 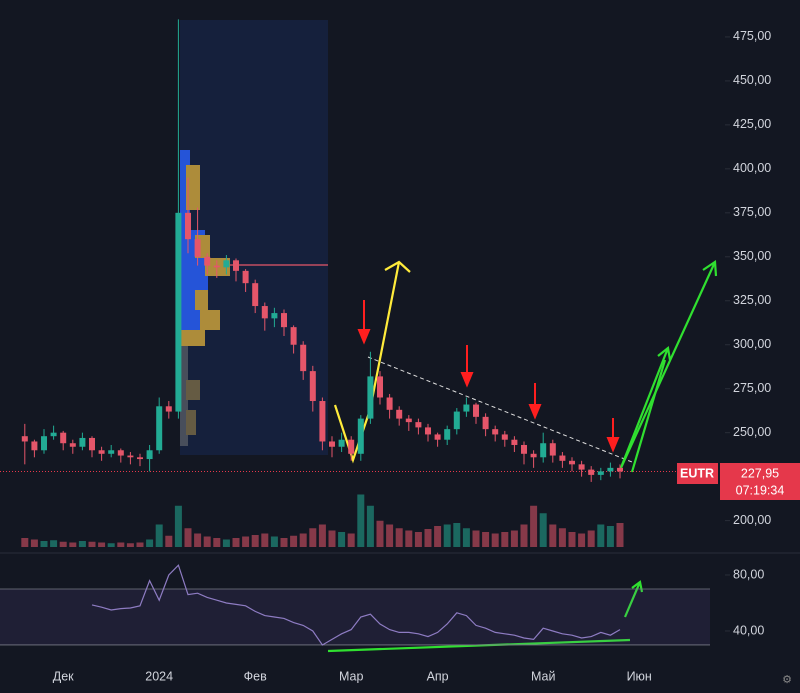 I want to click on x-tick-label: Июн, so click(x=639, y=676).